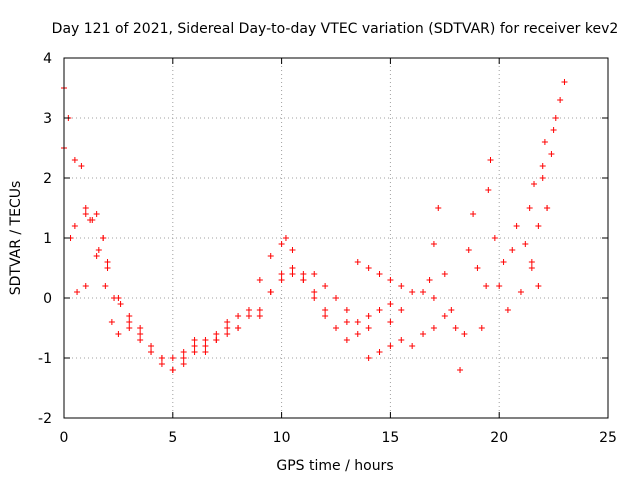 This screenshot has width=640, height=480. What do you see at coordinates (390, 438) in the screenshot?
I see `x-tick-label: 15` at bounding box center [390, 438].